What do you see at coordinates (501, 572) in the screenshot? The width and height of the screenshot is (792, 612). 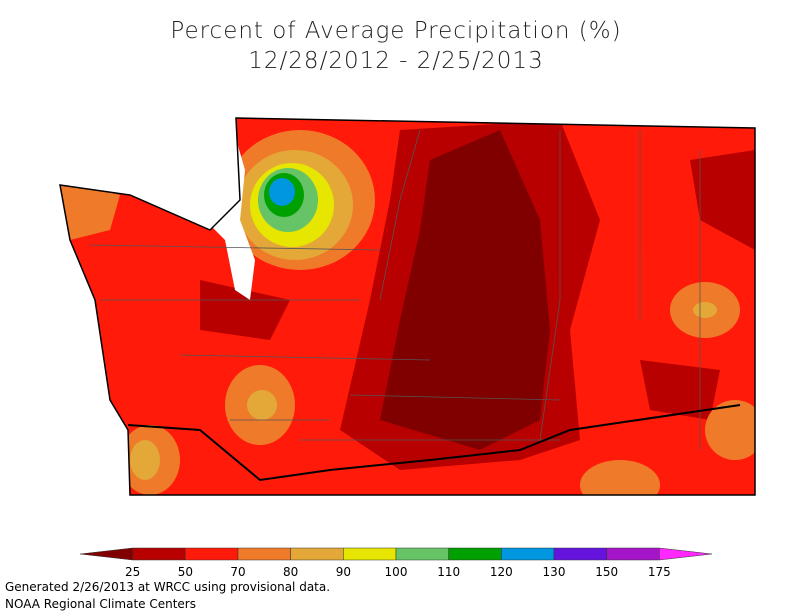 I see `legend-label: 120` at bounding box center [501, 572].